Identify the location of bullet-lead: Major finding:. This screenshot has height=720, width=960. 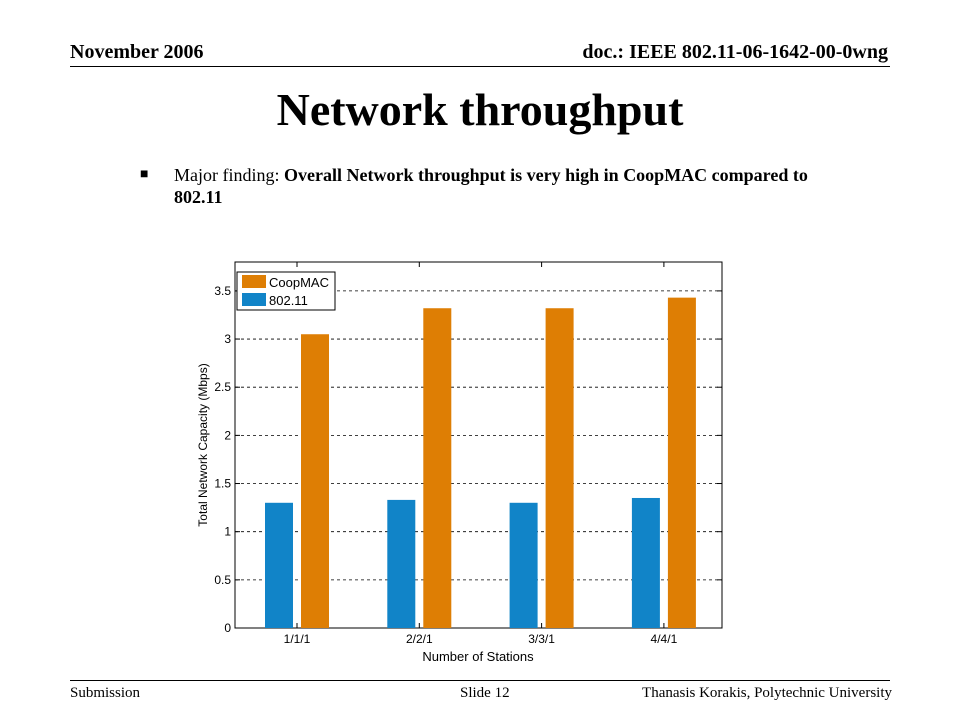
(229, 175).